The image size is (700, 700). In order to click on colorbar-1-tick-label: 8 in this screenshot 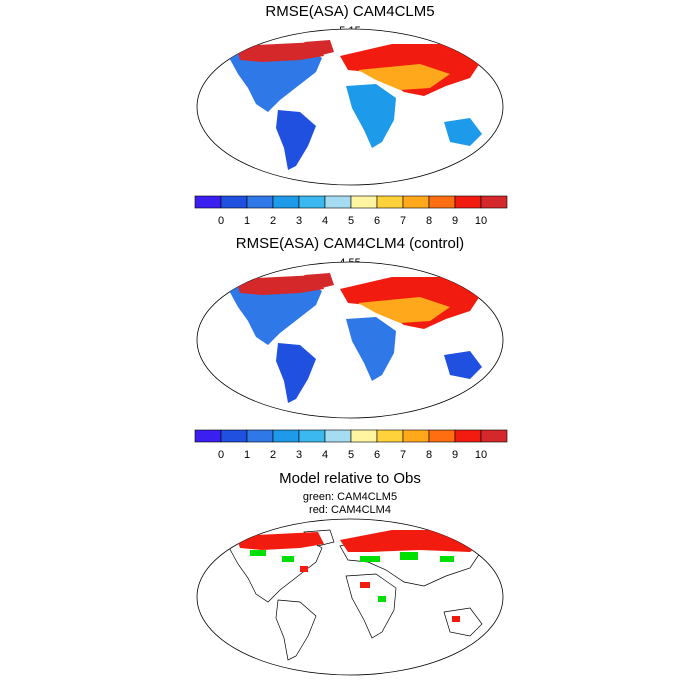, I will do `click(429, 221)`.